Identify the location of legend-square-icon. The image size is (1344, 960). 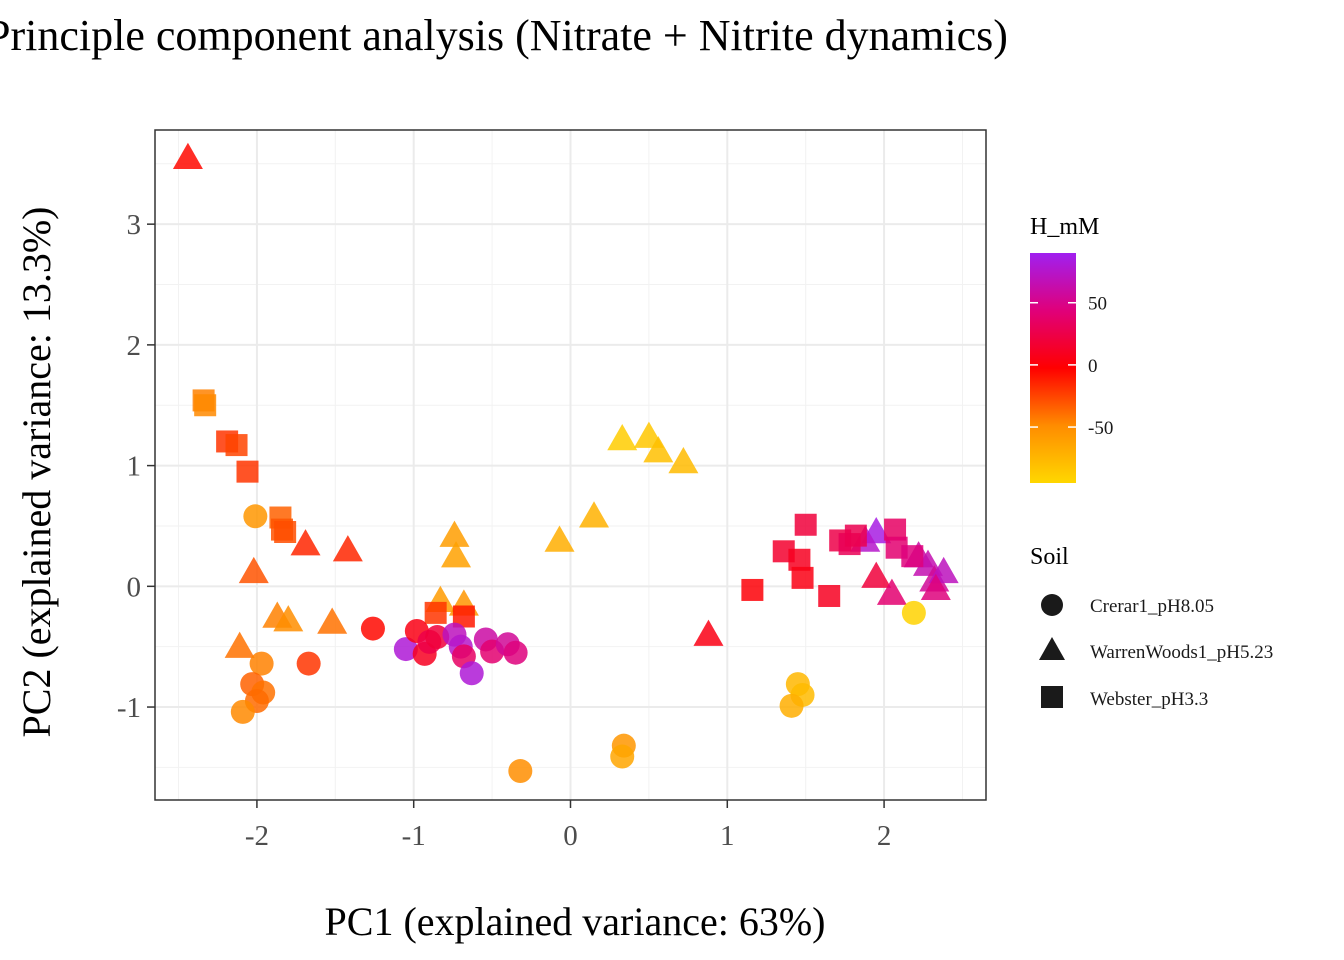
(1052, 697).